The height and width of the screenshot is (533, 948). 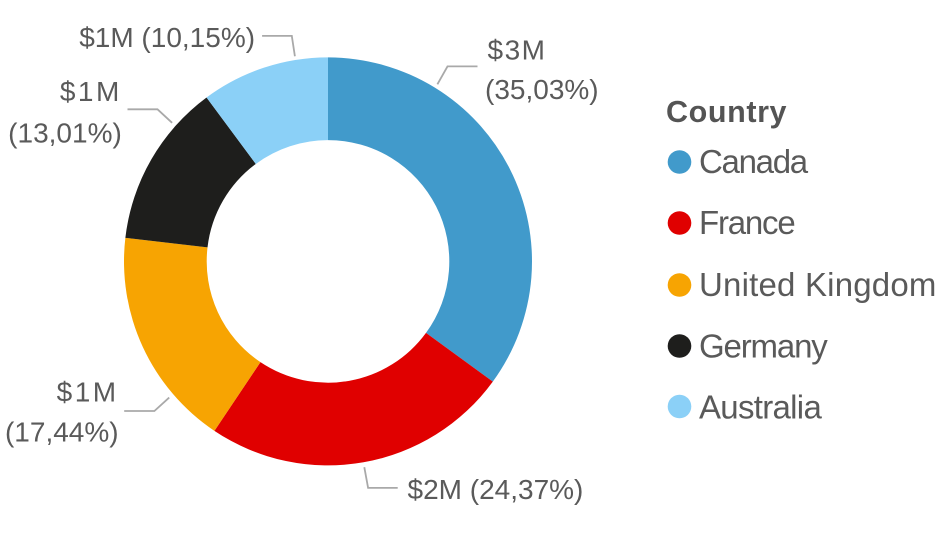 I want to click on svg-text: United Kingdom, so click(x=818, y=284).